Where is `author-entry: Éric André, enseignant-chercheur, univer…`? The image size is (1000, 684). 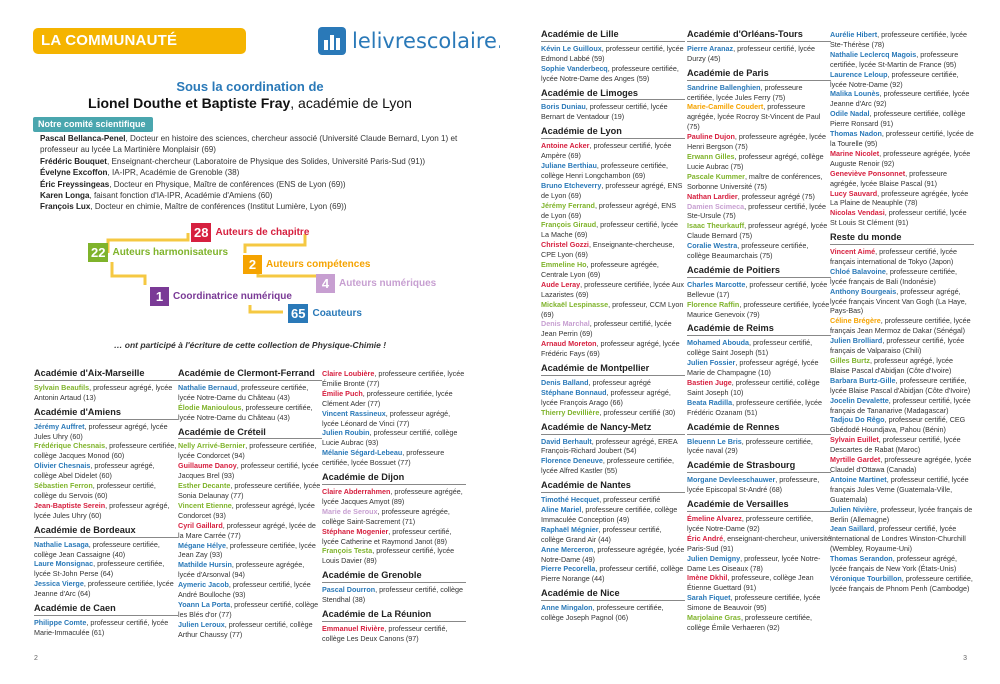
author-entry: Éric André, enseignant-chercheur, univer… is located at coordinates (759, 544).